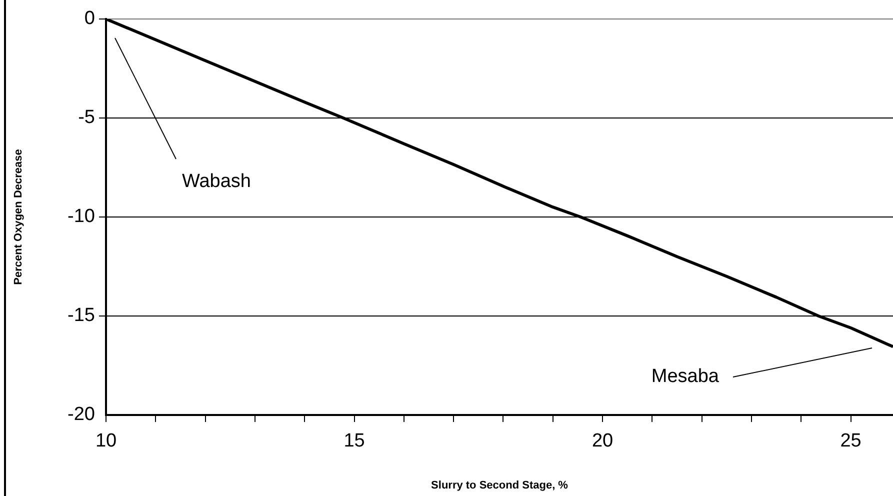 The width and height of the screenshot is (893, 496). I want to click on x-tick-label: 25, so click(851, 441).